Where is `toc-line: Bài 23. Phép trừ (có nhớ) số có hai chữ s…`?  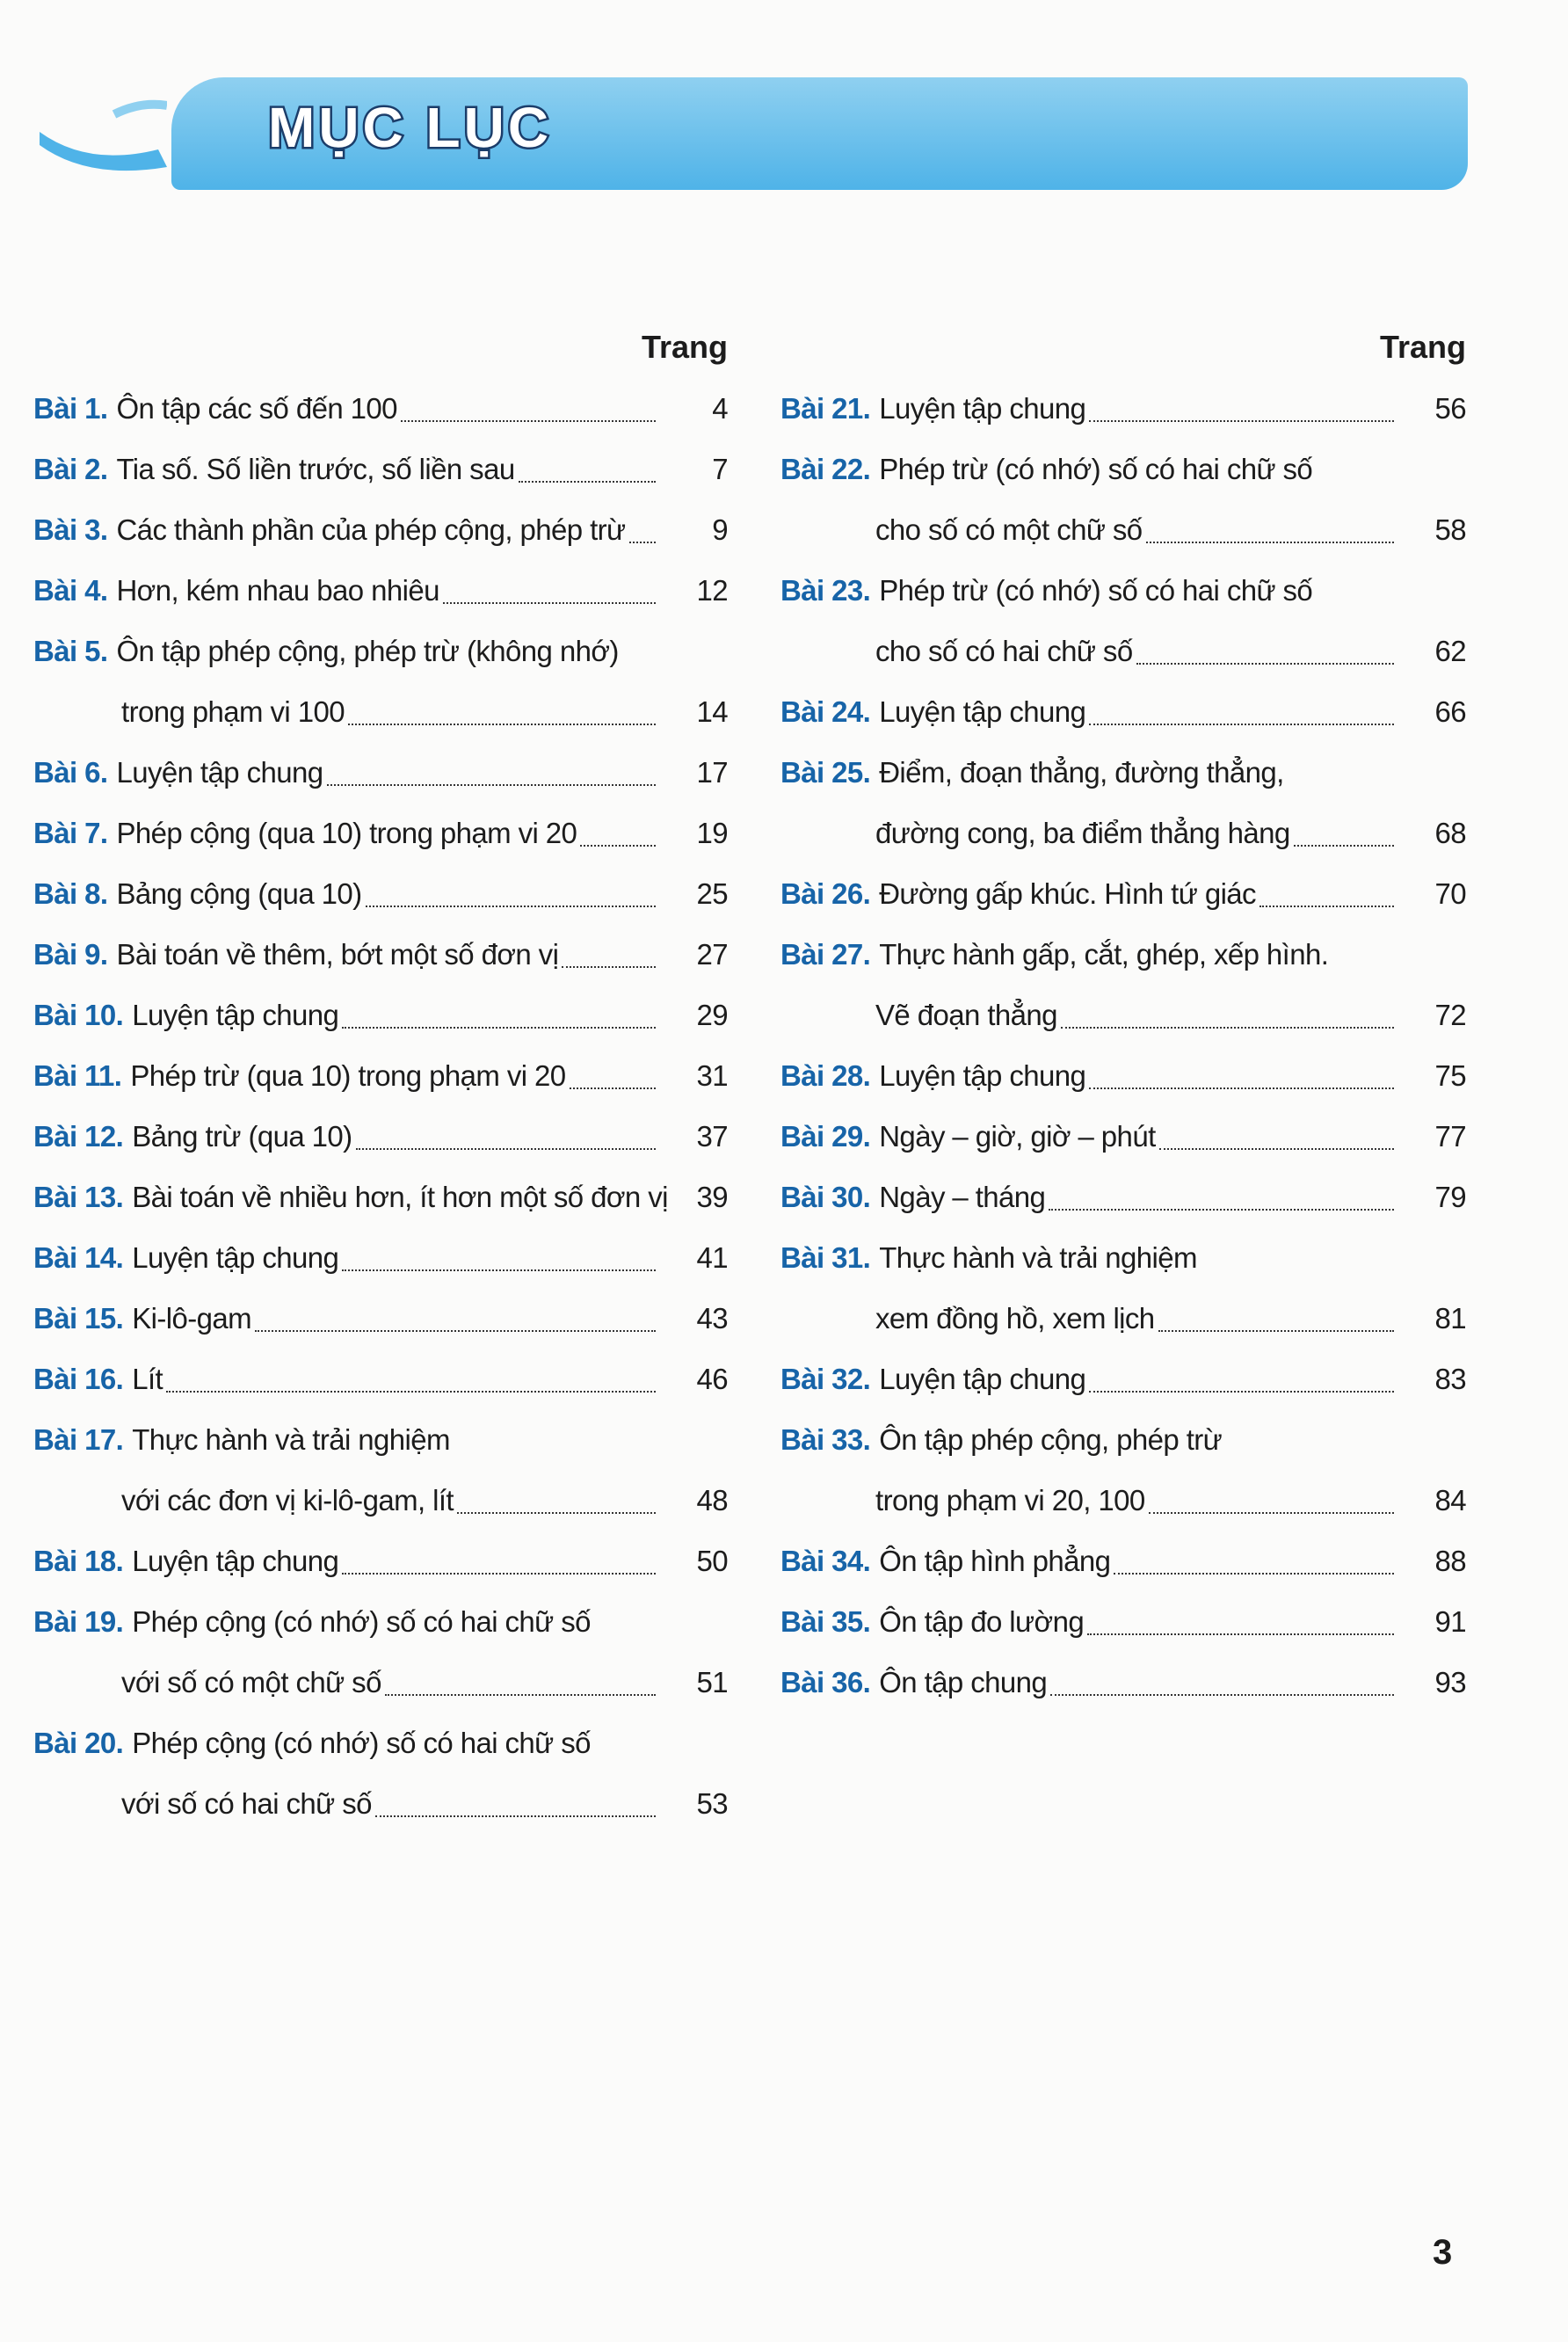 toc-line: Bài 23. Phép trừ (có nhớ) số có hai chữ s… is located at coordinates (1123, 590).